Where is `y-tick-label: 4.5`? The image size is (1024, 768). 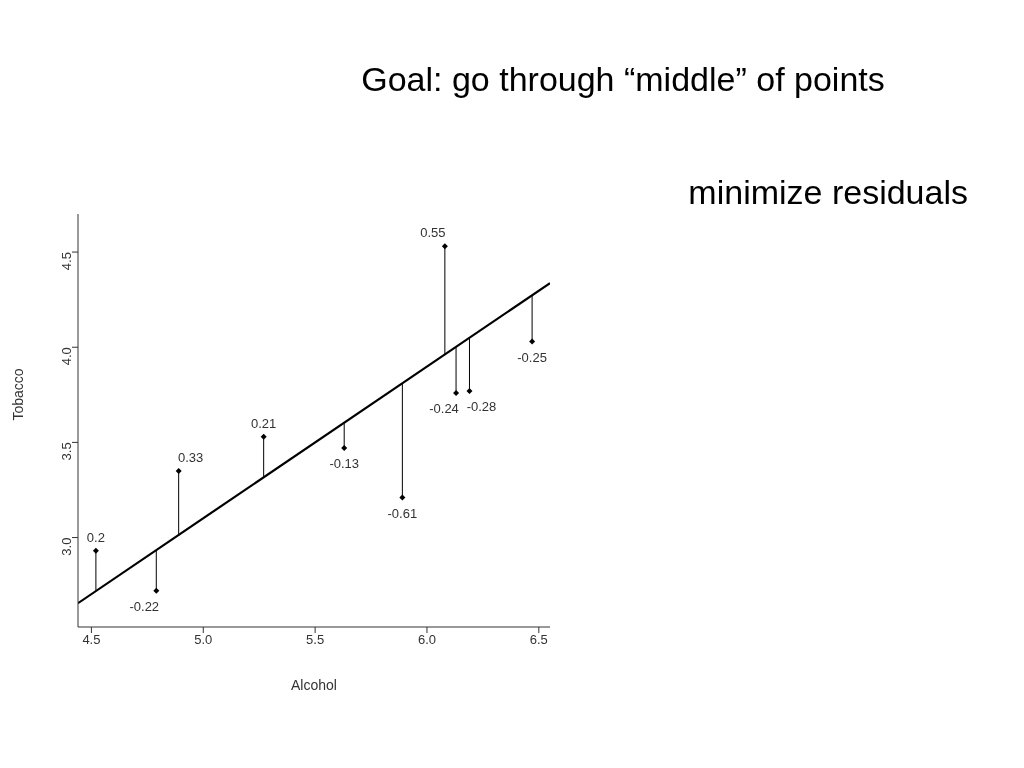 y-tick-label: 4.5 is located at coordinates (66, 261).